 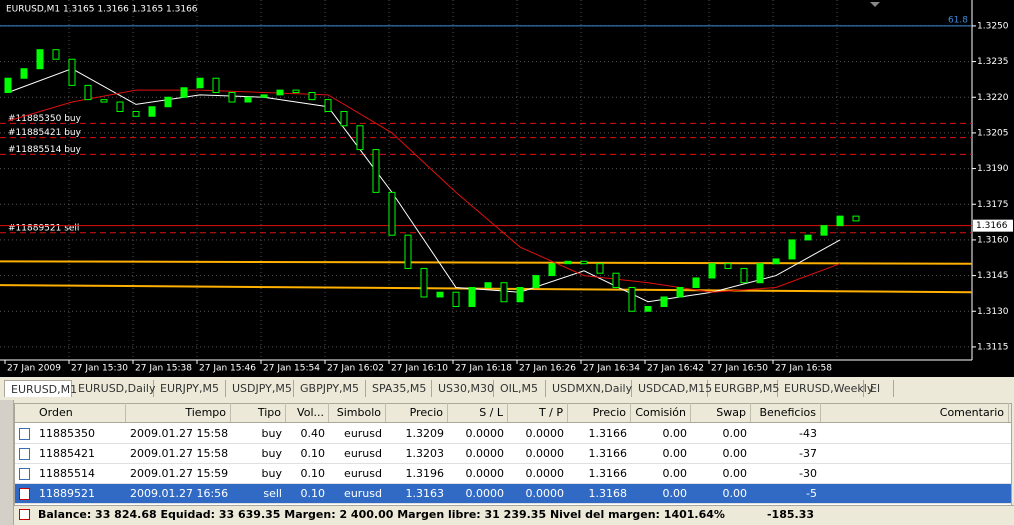 I want to click on table-cell: eurusd, so click(x=363, y=473).